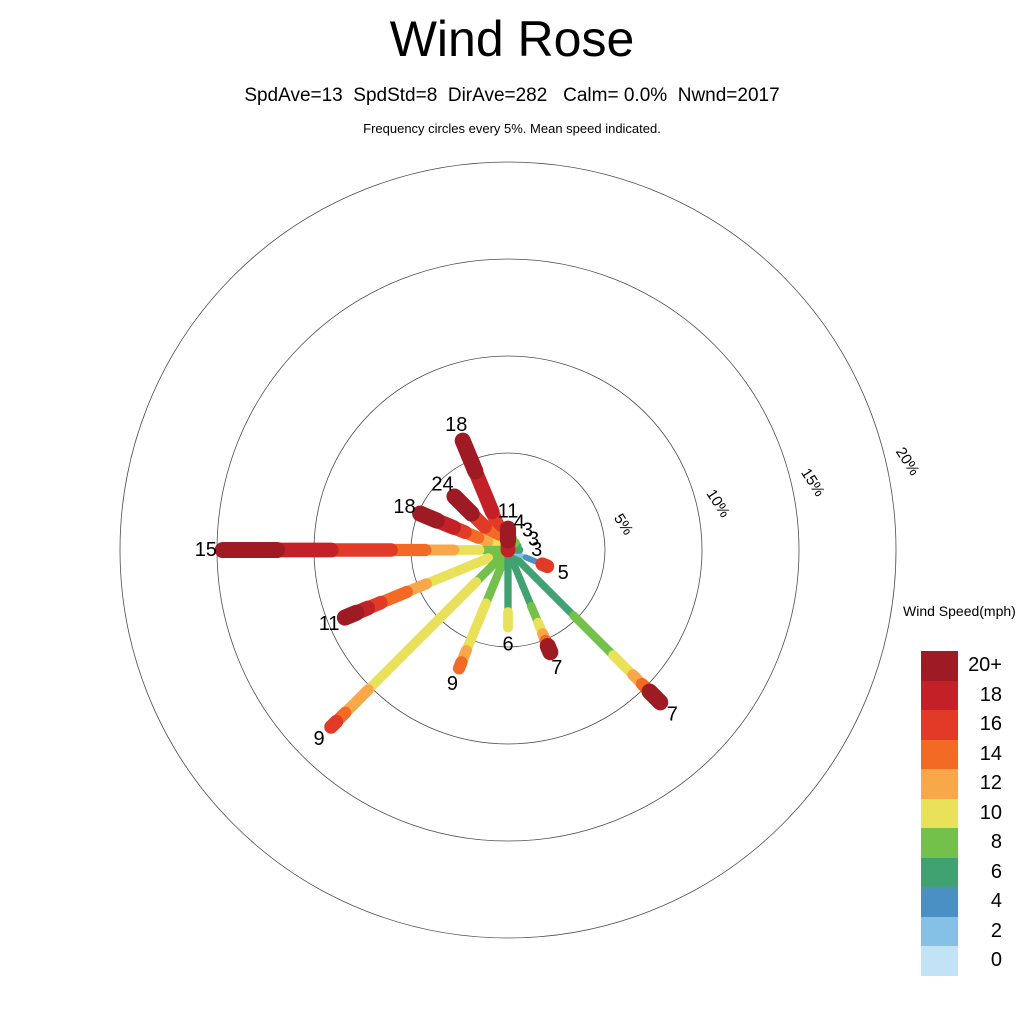  Describe the element at coordinates (404, 507) in the screenshot. I see `spoke-mean-speed-label-WNW: 18` at that location.